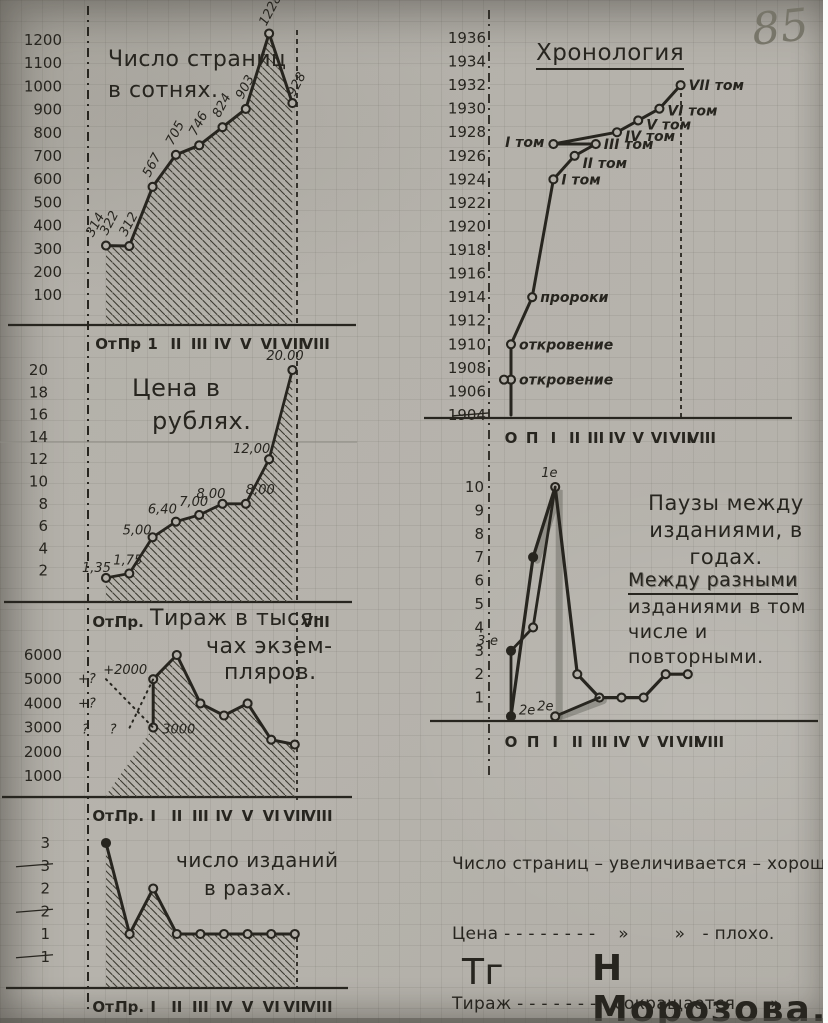 This screenshot has height=1023, width=828. I want to click on svg-text: 1920, so click(467, 226).